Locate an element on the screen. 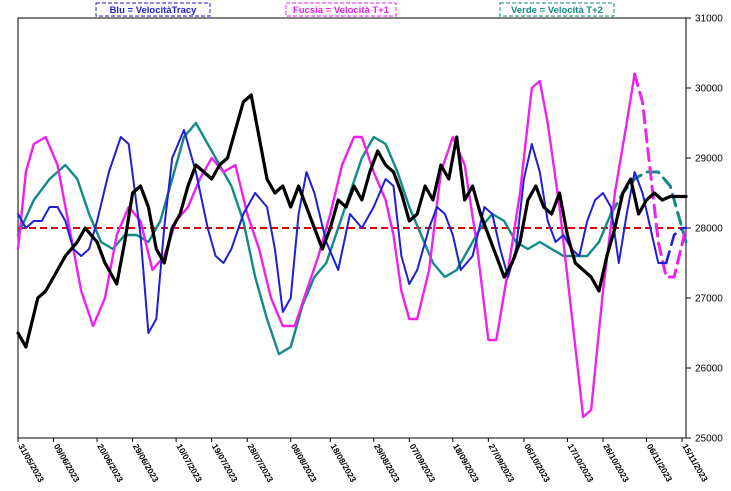 The height and width of the screenshot is (491, 731). legend-label: Fucsia = Velocità T+1 is located at coordinates (341, 10).